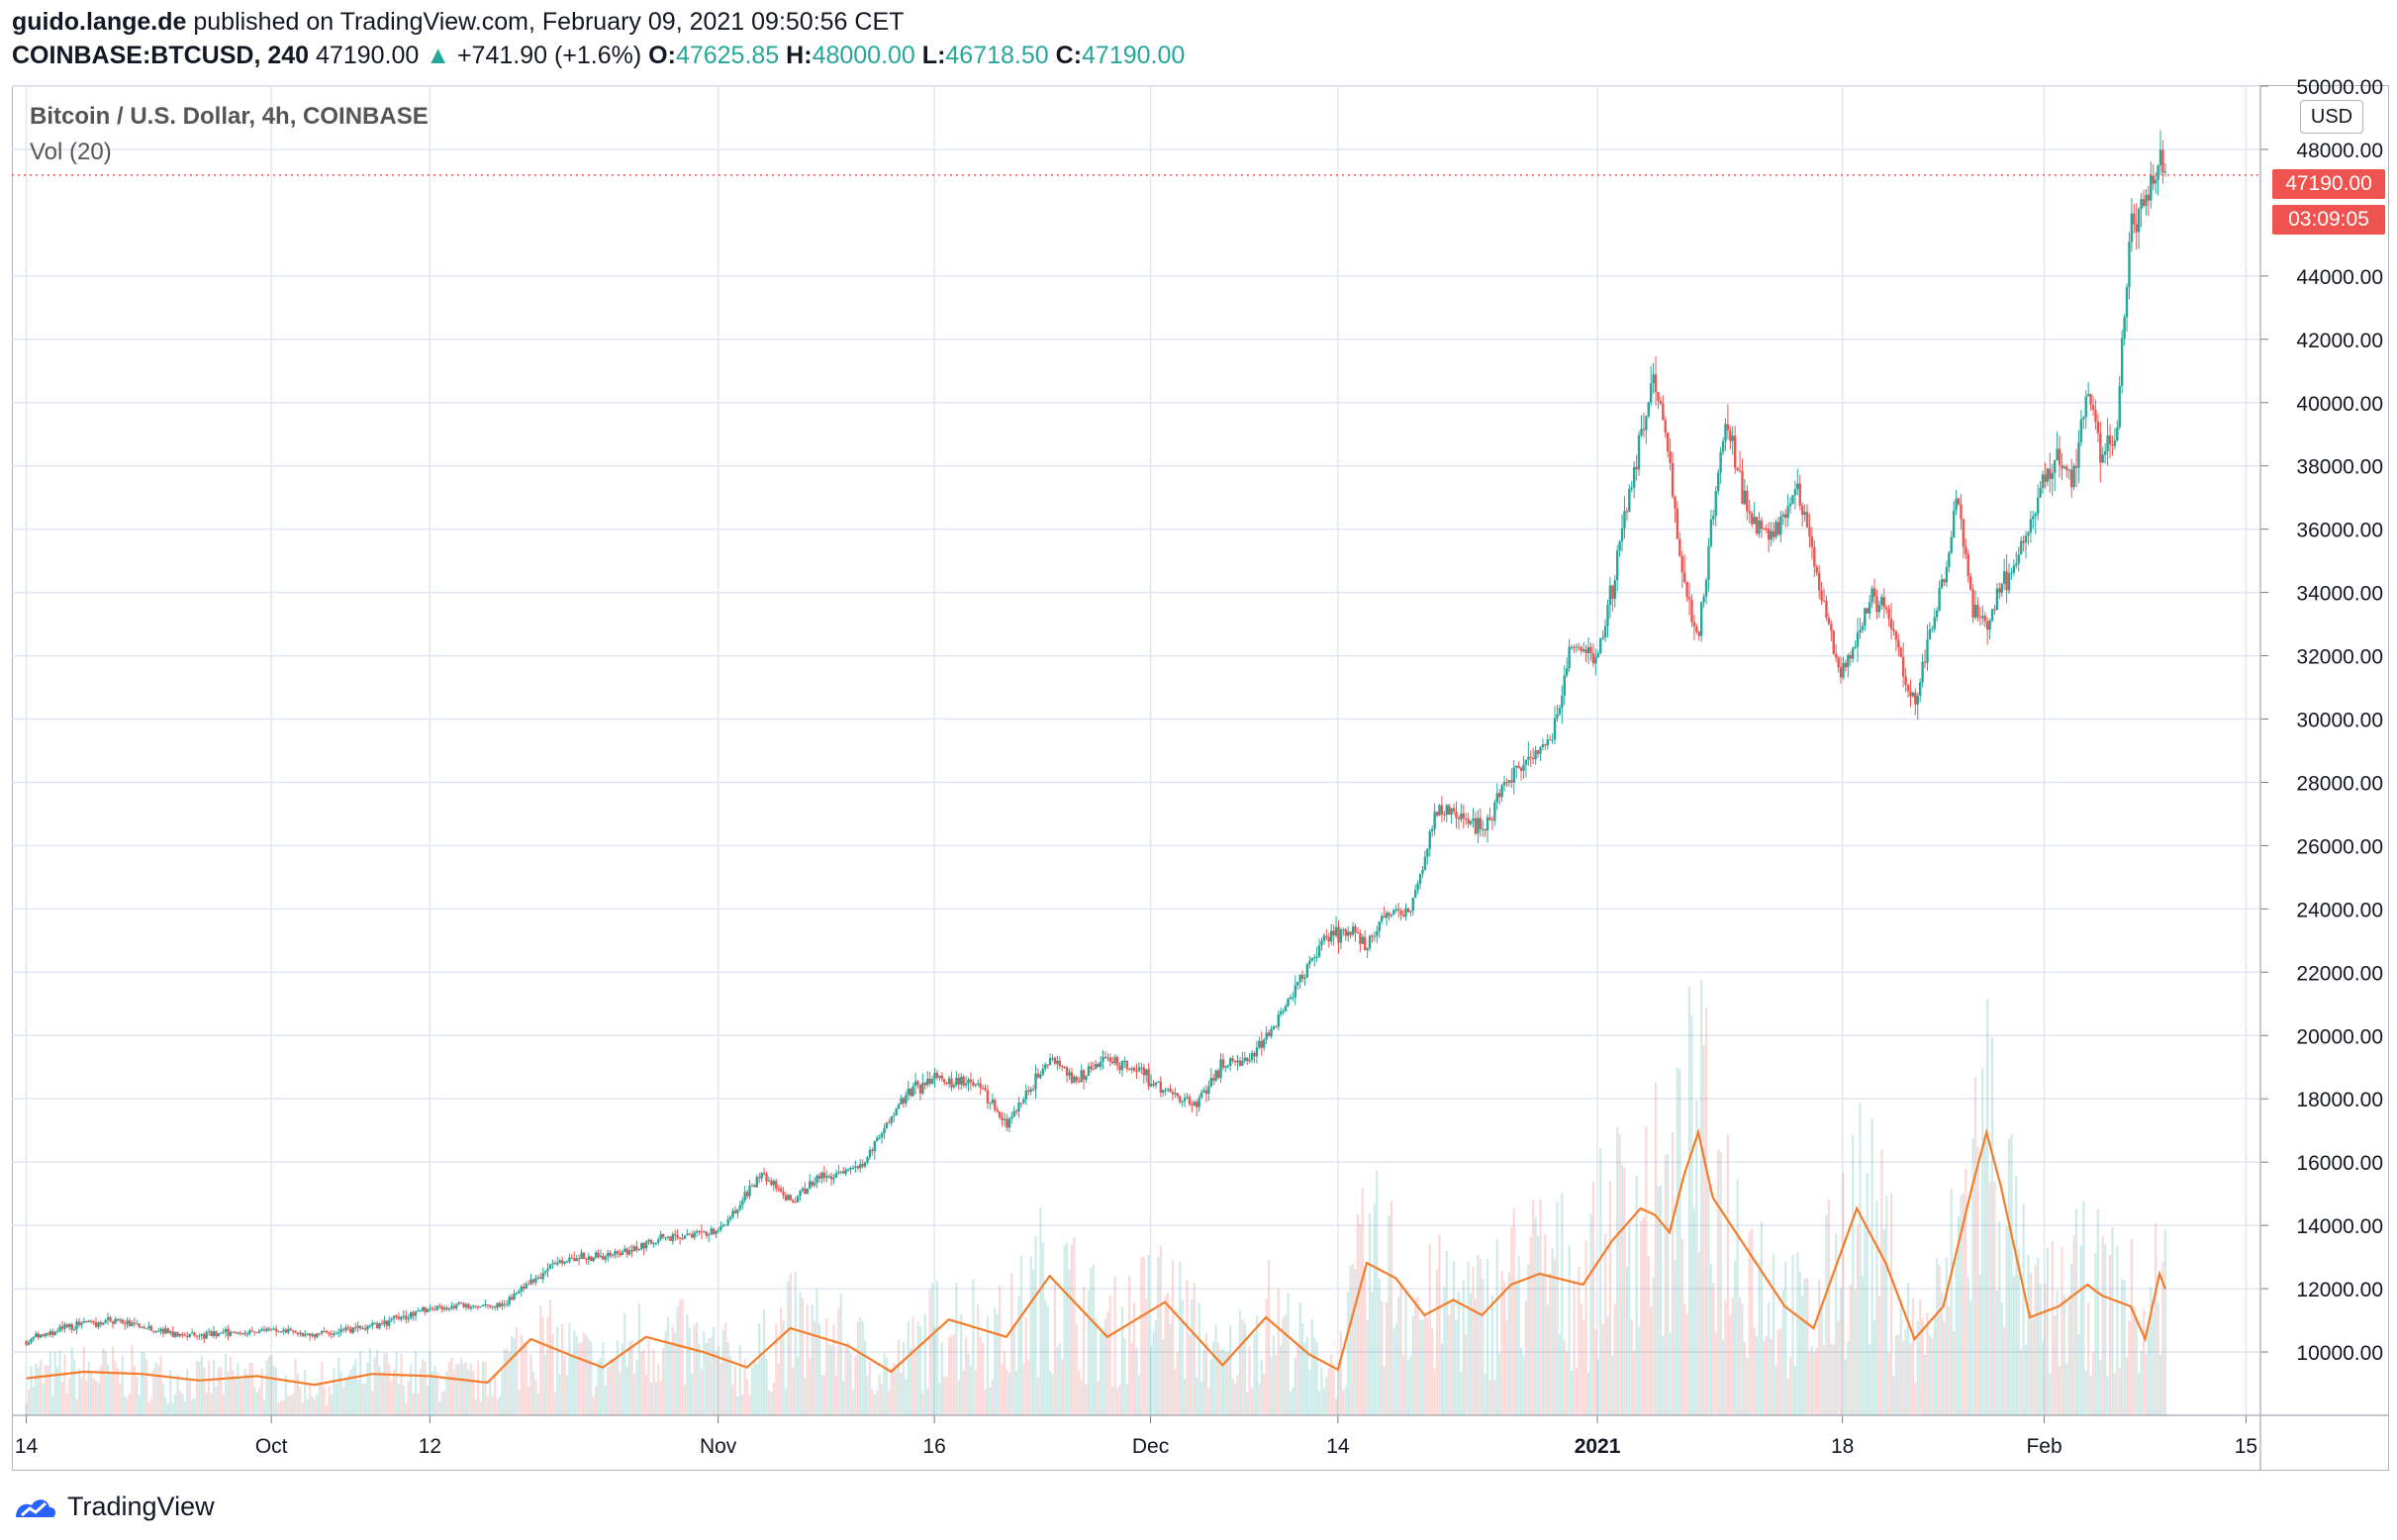 The width and height of the screenshot is (2397, 1540). I want to click on y-tick-label: 28000.00, so click(2340, 783).